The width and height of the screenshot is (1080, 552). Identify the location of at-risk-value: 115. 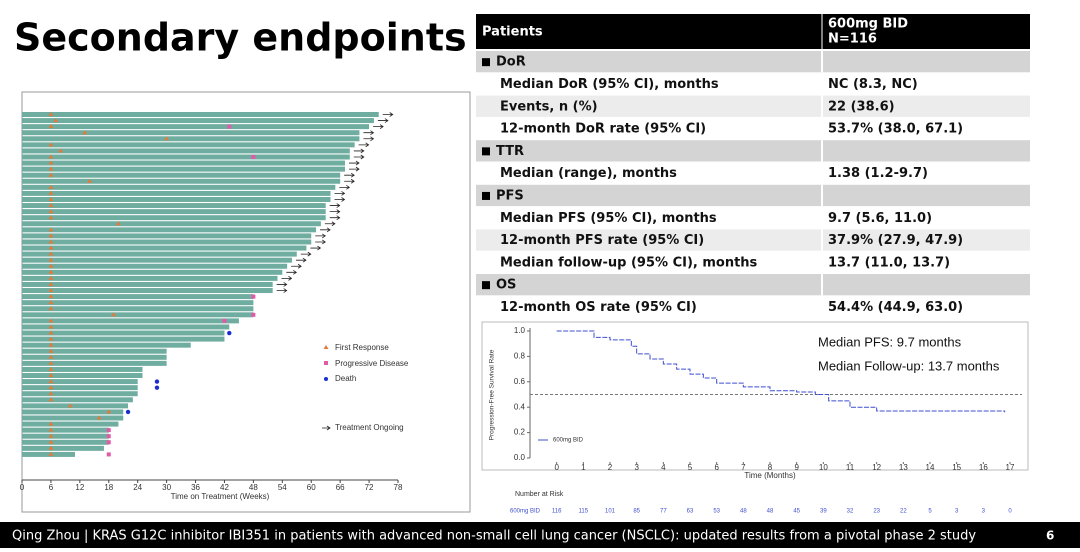
(584, 512).